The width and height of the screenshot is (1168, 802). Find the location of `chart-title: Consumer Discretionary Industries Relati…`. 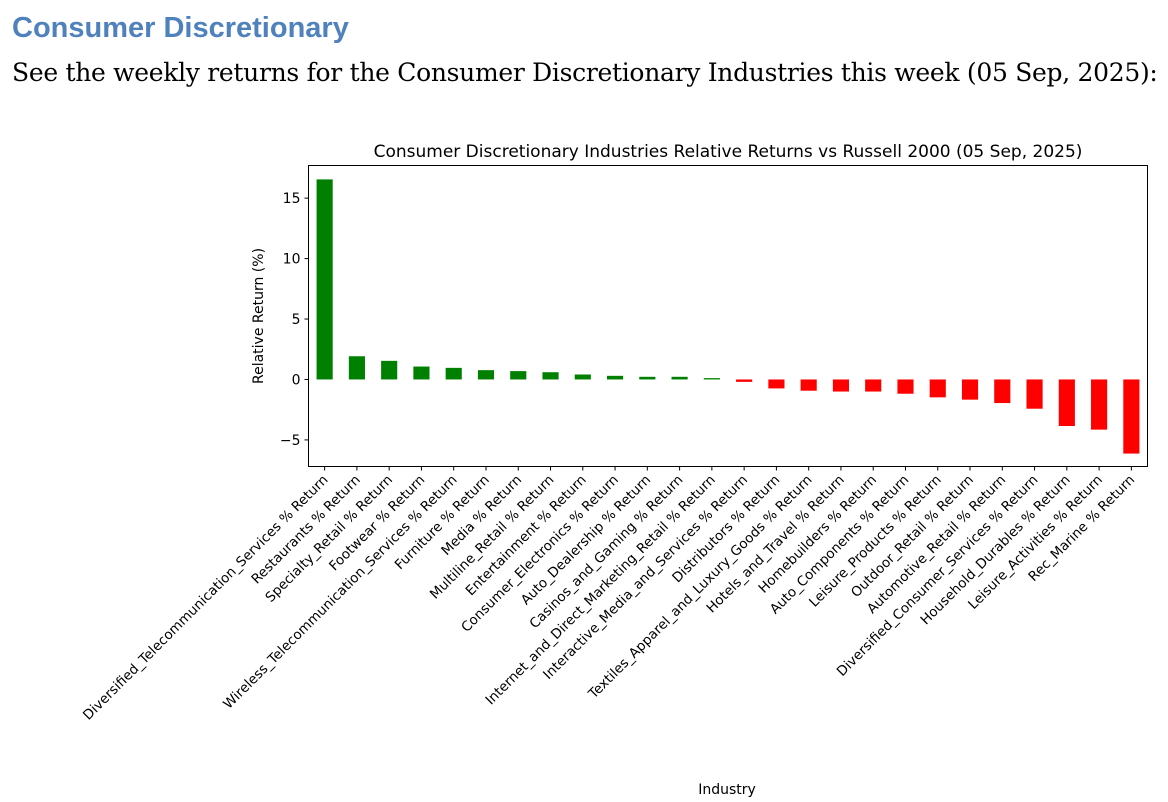

chart-title: Consumer Discretionary Industries Relati… is located at coordinates (728, 152).